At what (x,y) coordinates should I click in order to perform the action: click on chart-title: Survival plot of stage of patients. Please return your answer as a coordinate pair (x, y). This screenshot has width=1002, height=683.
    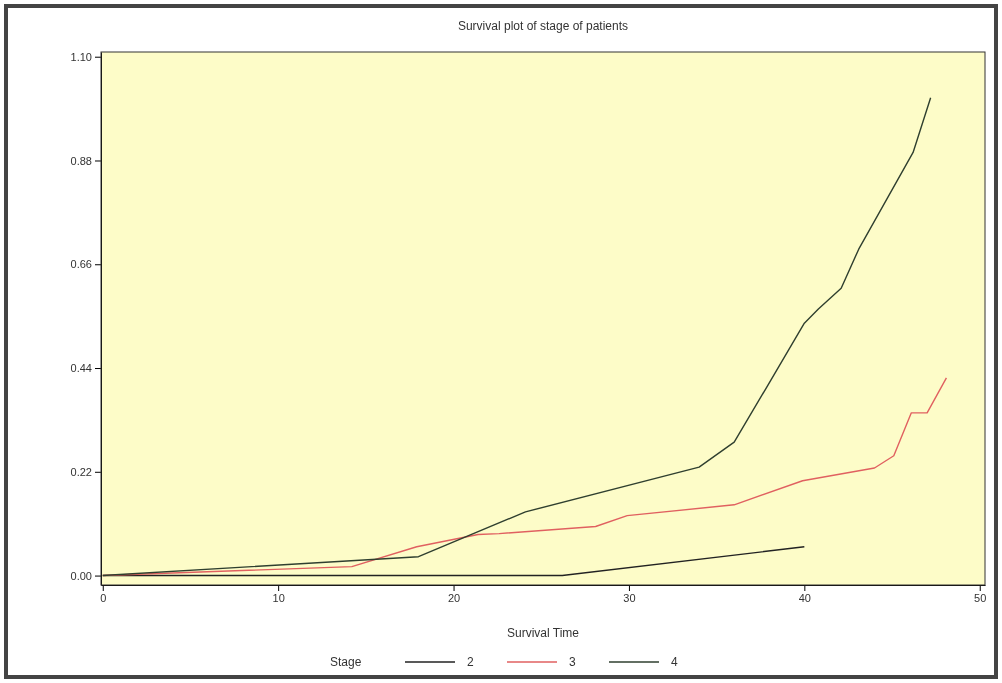
    Looking at the image, I should click on (543, 26).